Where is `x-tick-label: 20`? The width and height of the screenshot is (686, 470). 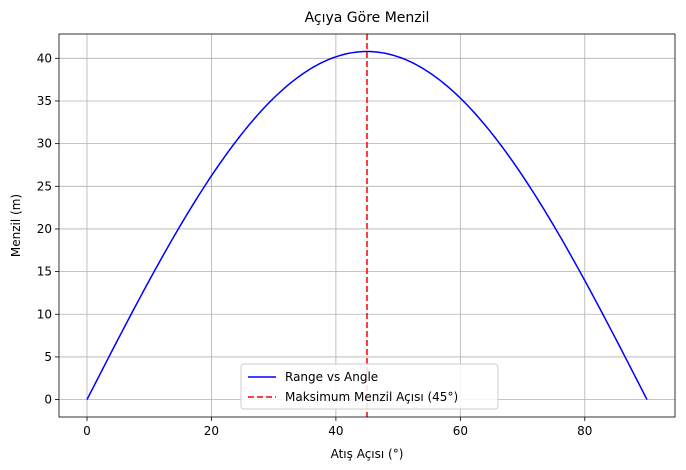
x-tick-label: 20 is located at coordinates (211, 431).